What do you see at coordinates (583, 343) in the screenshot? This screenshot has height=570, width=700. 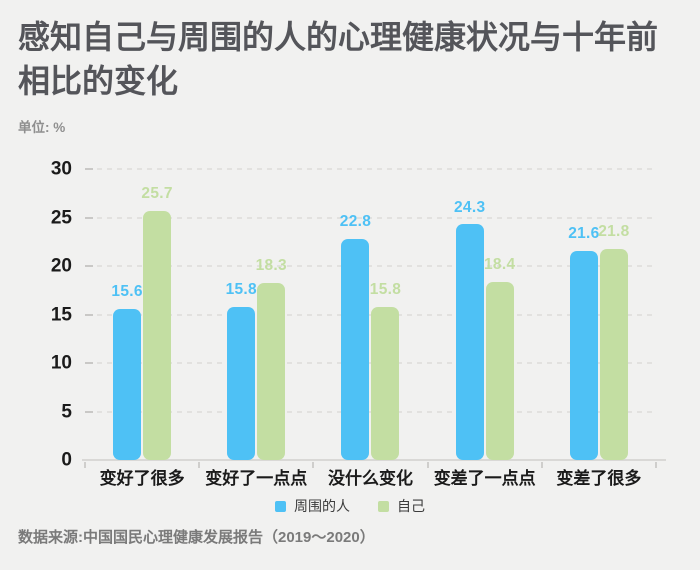 I see `bar: 21.6` at bounding box center [583, 343].